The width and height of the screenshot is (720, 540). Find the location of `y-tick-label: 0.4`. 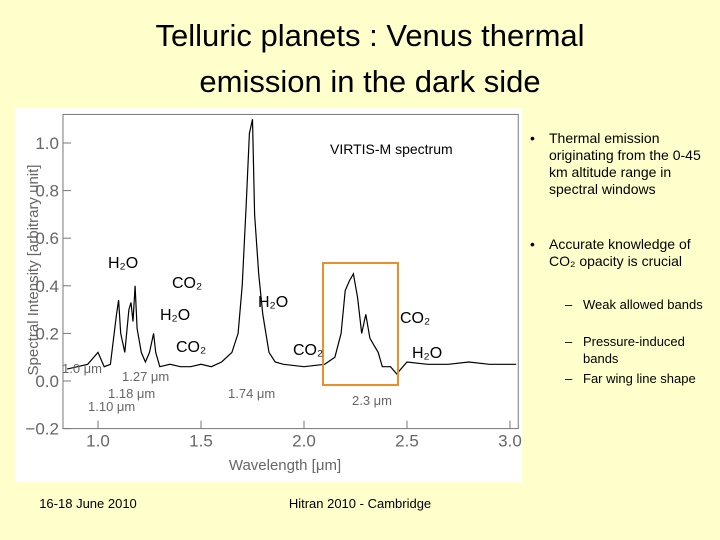

y-tick-label: 0.4 is located at coordinates (47, 286).